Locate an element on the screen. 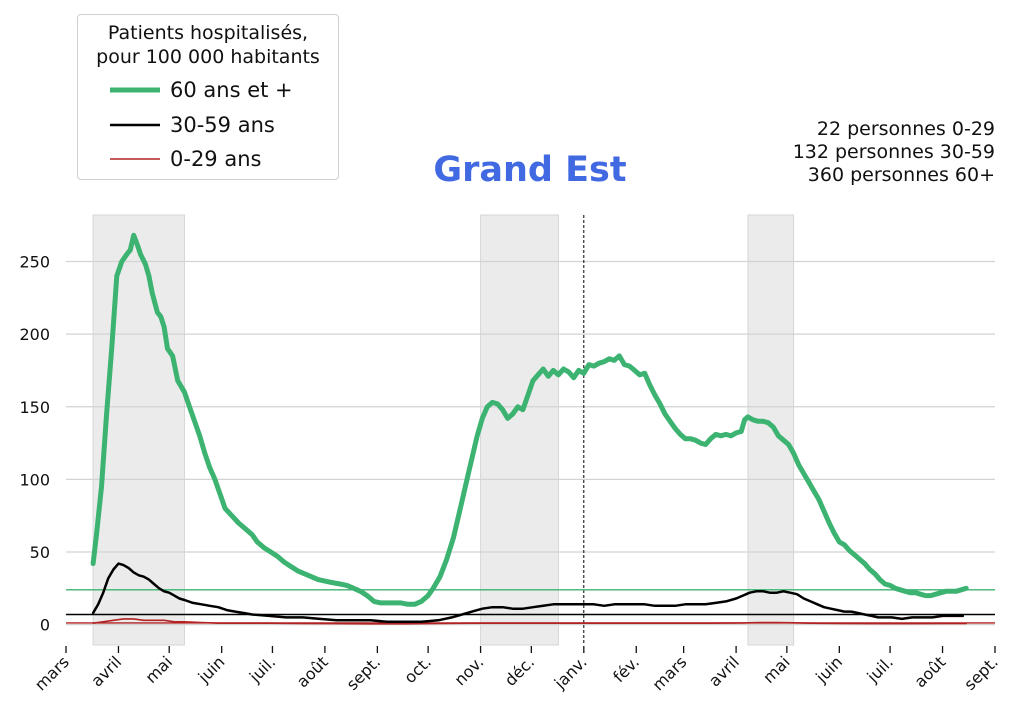 The width and height of the screenshot is (1023, 722). count-60plus: 360 personnes 60+ is located at coordinates (901, 175).